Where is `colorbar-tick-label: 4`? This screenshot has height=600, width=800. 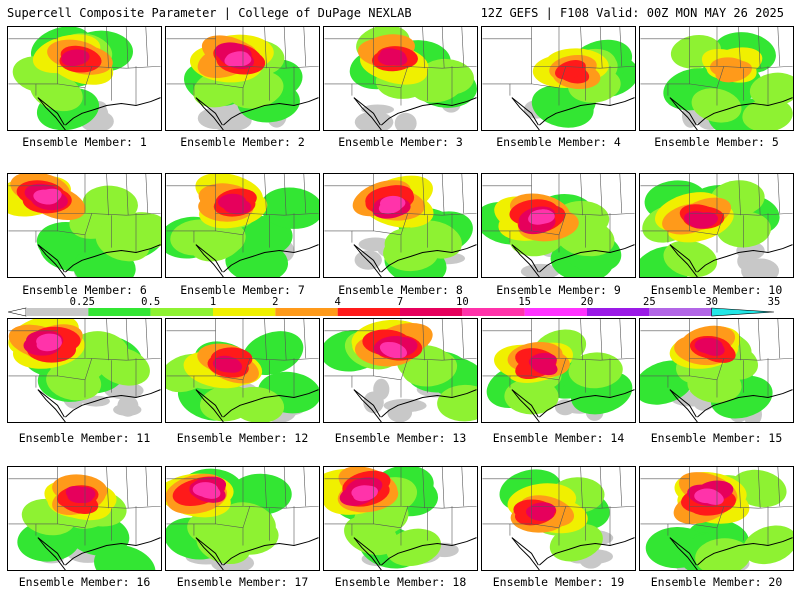
colorbar-tick-label: 4 is located at coordinates (338, 302).